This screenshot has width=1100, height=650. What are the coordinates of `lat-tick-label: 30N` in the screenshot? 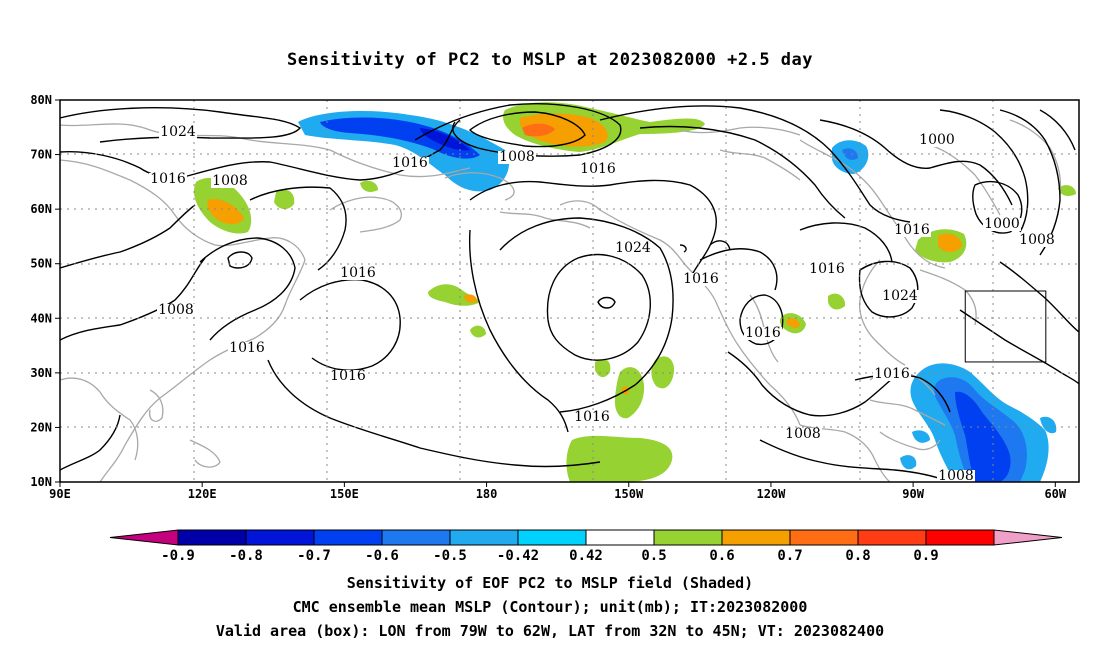 It's located at (41, 373).